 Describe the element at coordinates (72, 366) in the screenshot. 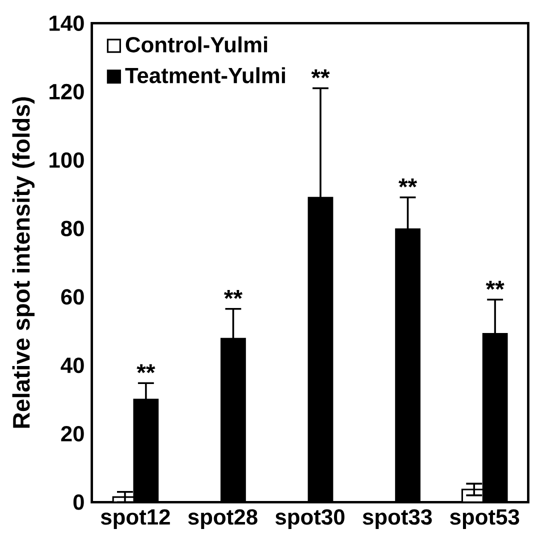

I see `y-tick-label: 40` at that location.